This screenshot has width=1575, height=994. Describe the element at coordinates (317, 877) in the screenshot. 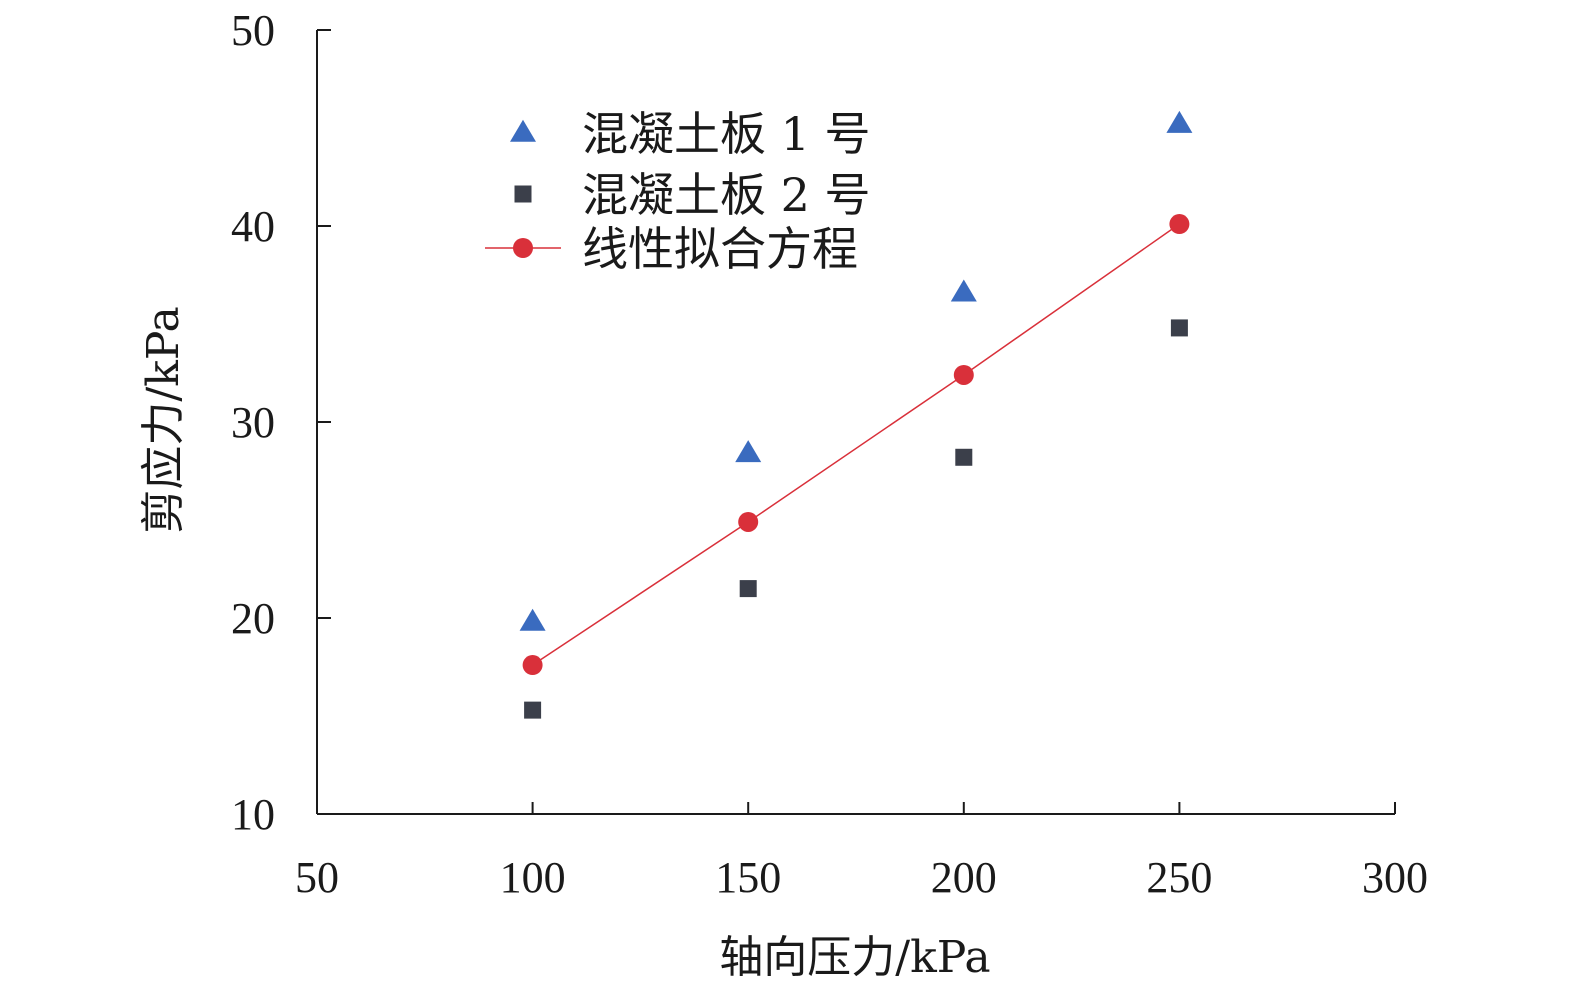

I see `x-tick-label: 50` at that location.